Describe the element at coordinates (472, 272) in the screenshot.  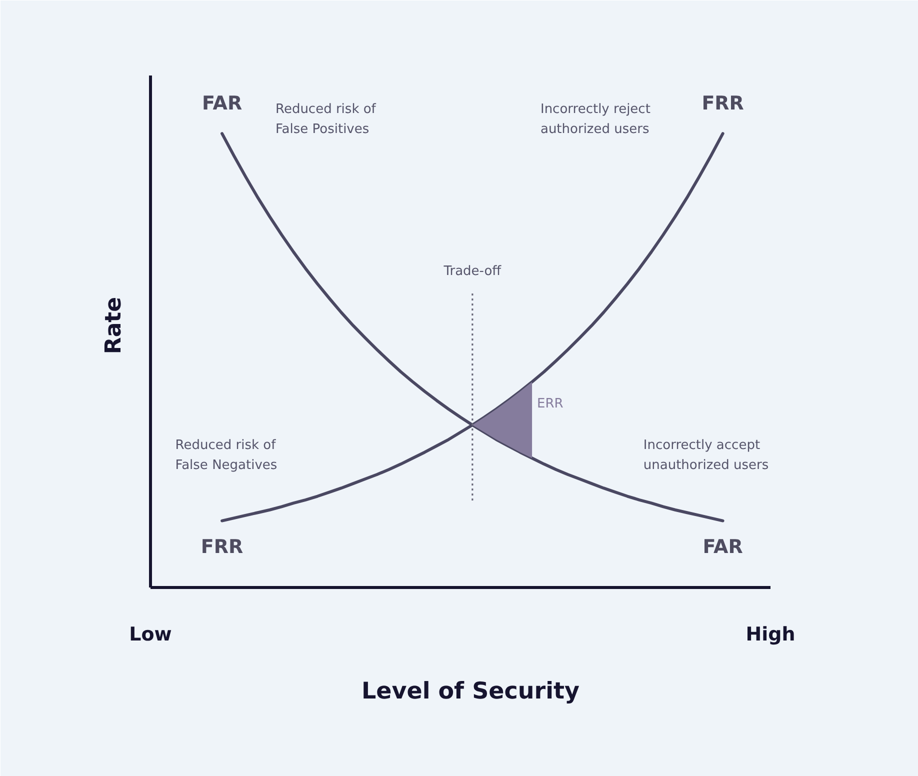
I see `annotation: Trade-off` at that location.